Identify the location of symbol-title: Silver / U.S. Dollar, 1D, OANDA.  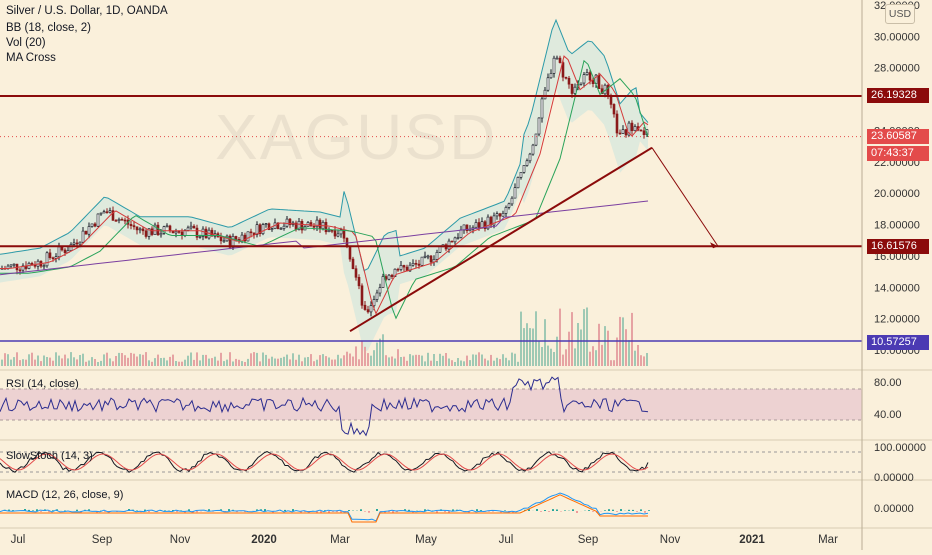
(87, 11).